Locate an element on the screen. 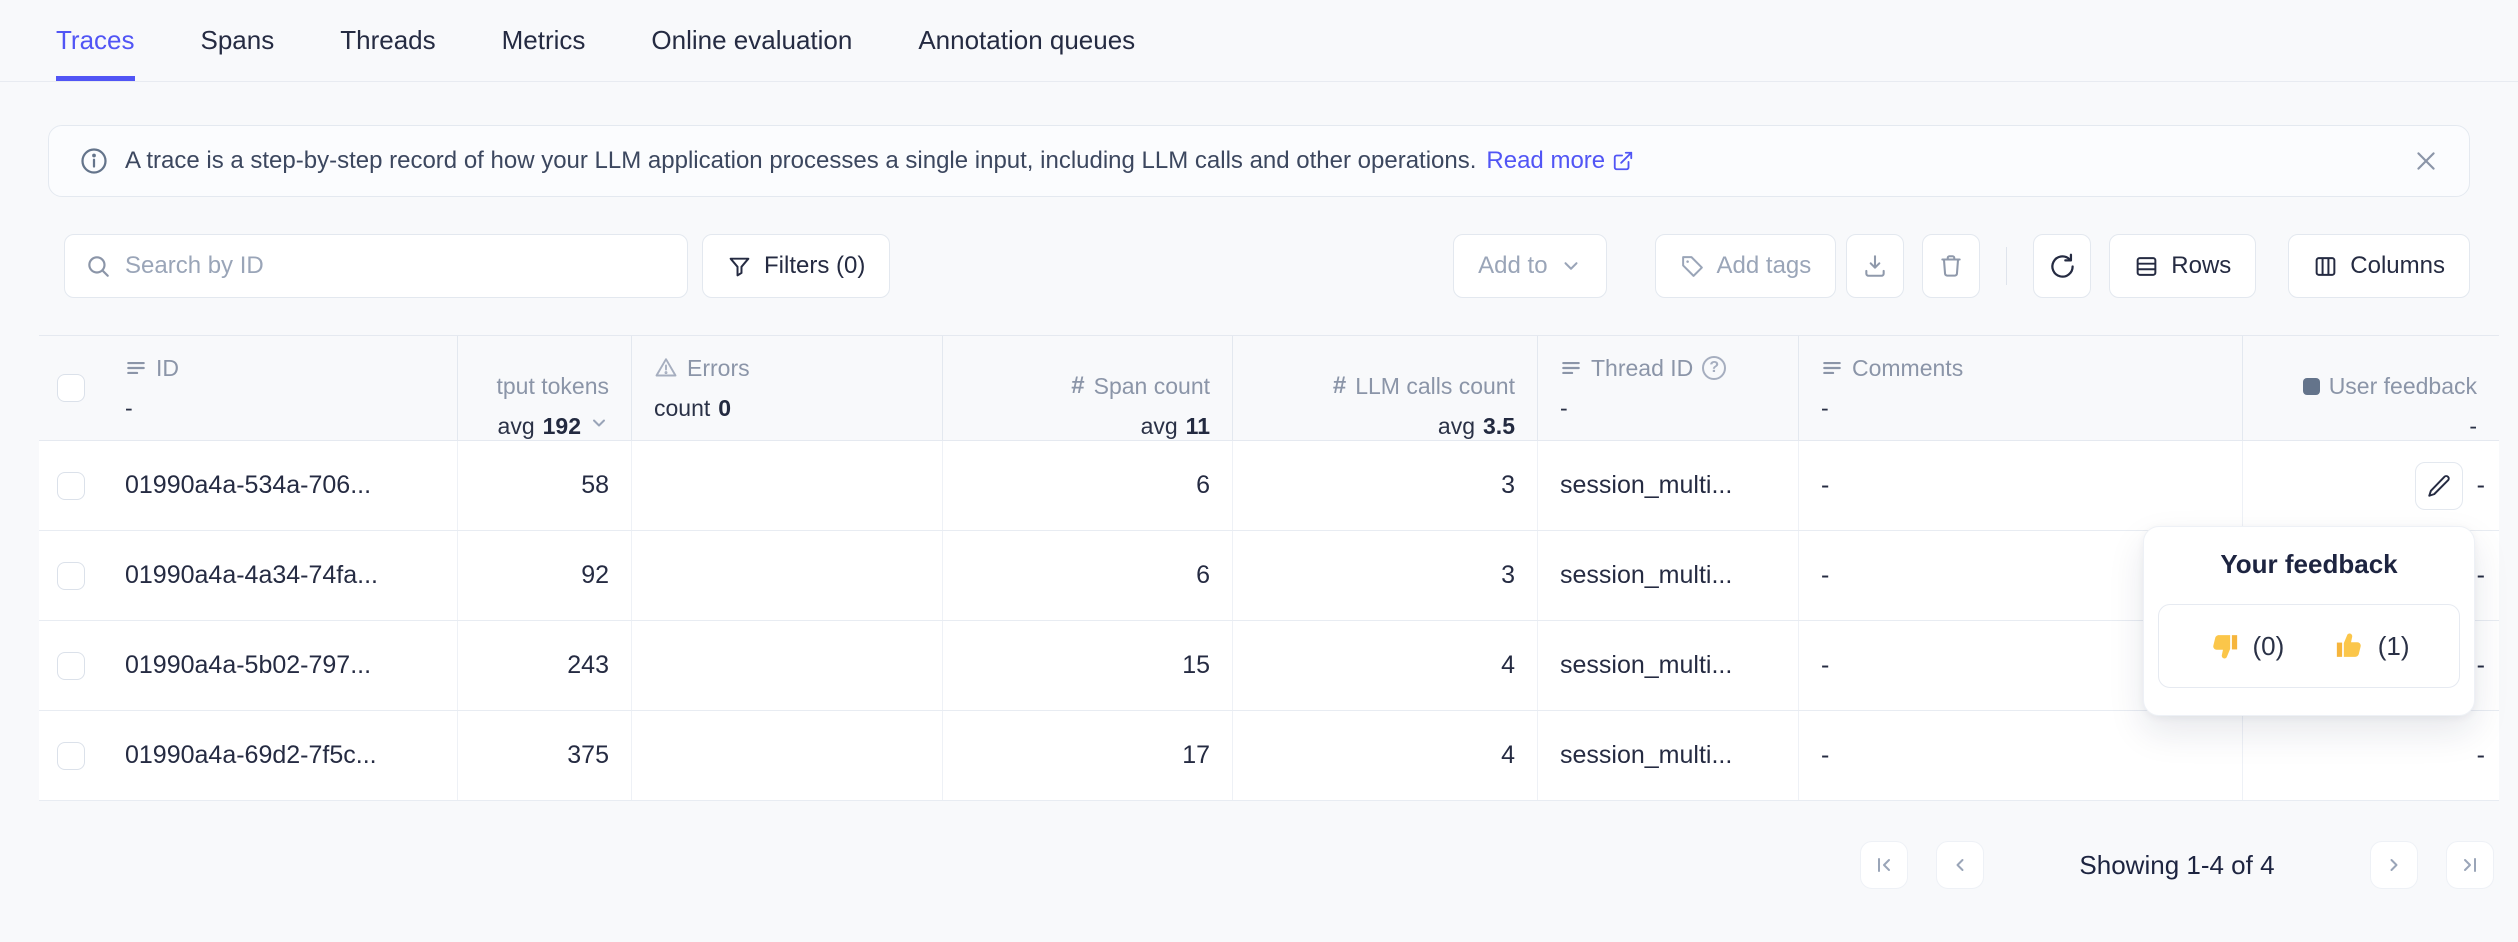 The width and height of the screenshot is (2518, 942). output-tokens-cell: 92 is located at coordinates (545, 575).